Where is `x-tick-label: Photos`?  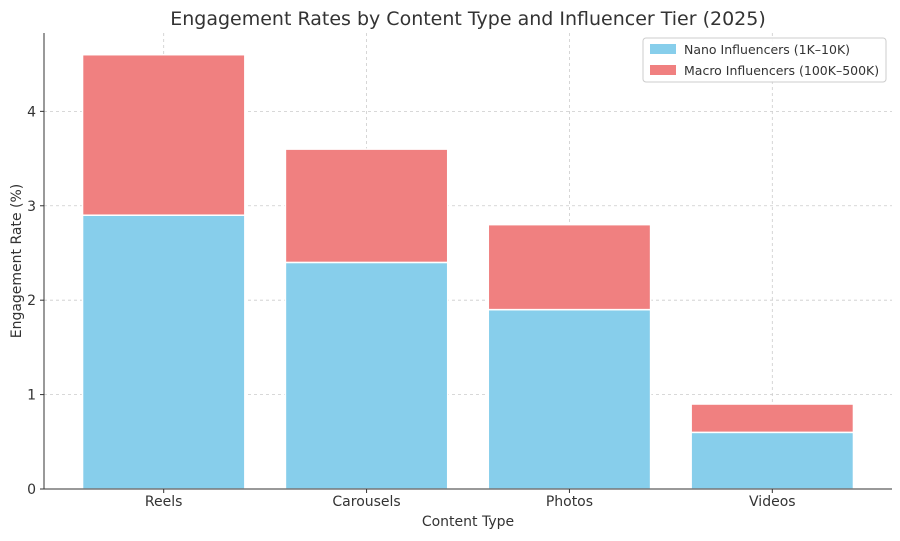
x-tick-label: Photos is located at coordinates (569, 502).